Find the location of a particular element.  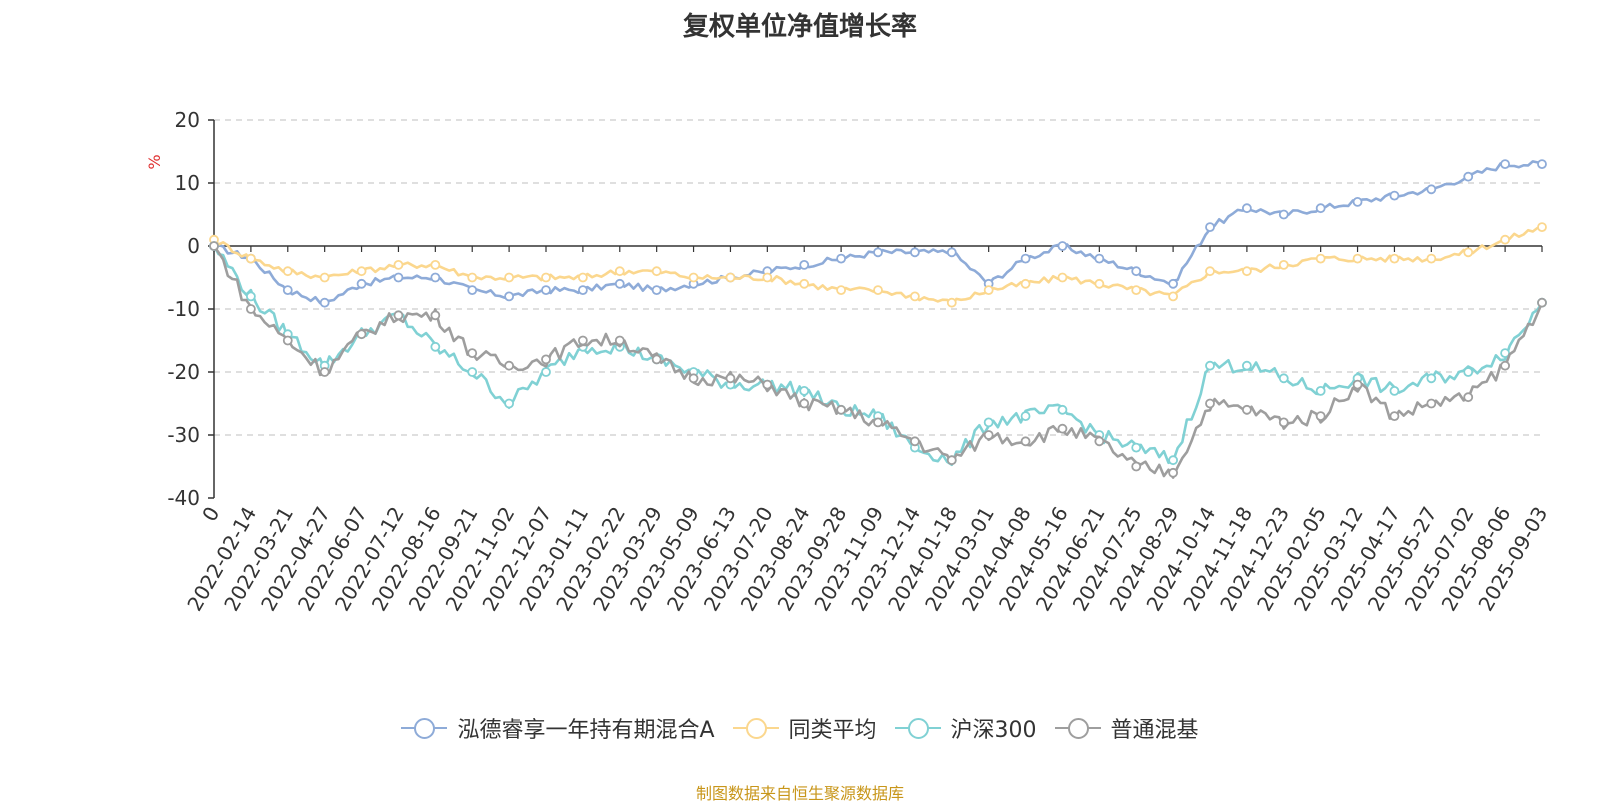

legend-item-1: 同类平均 is located at coordinates (804, 728).